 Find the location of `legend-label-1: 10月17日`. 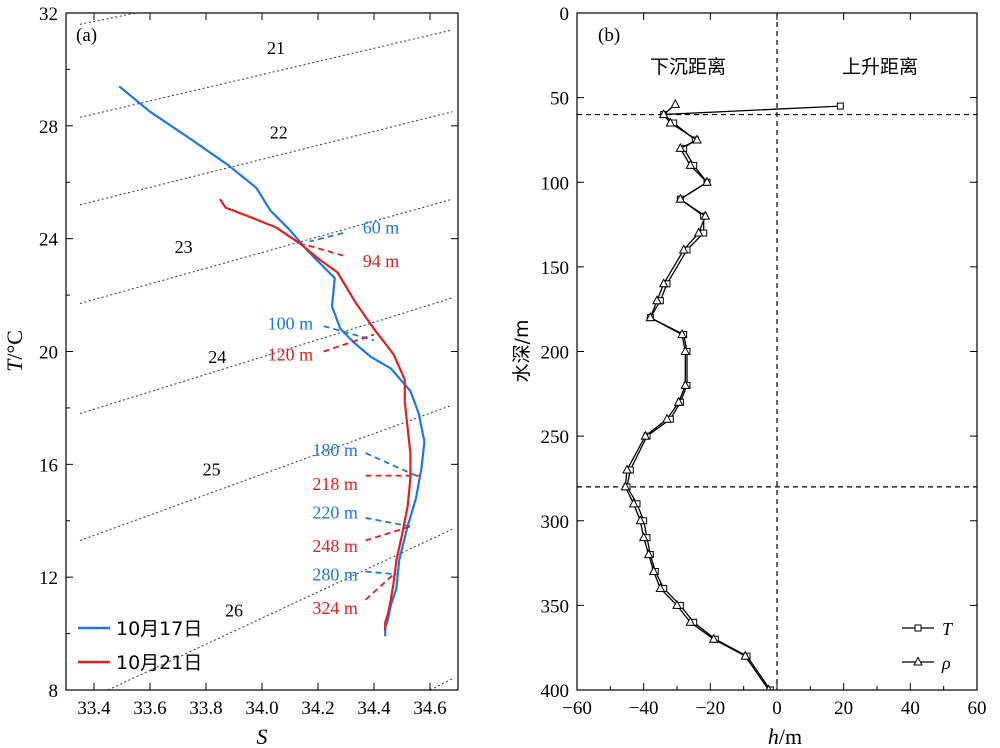

legend-label-1: 10月17日 is located at coordinates (159, 629).